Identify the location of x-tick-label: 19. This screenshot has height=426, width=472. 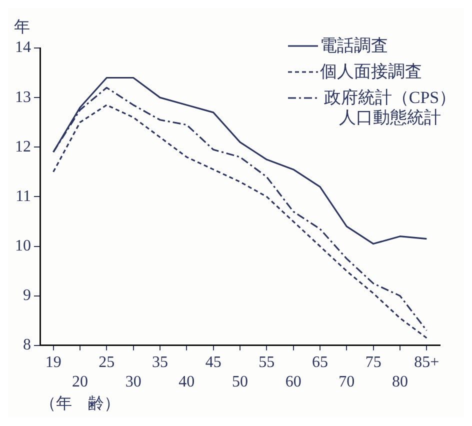
(53, 363).